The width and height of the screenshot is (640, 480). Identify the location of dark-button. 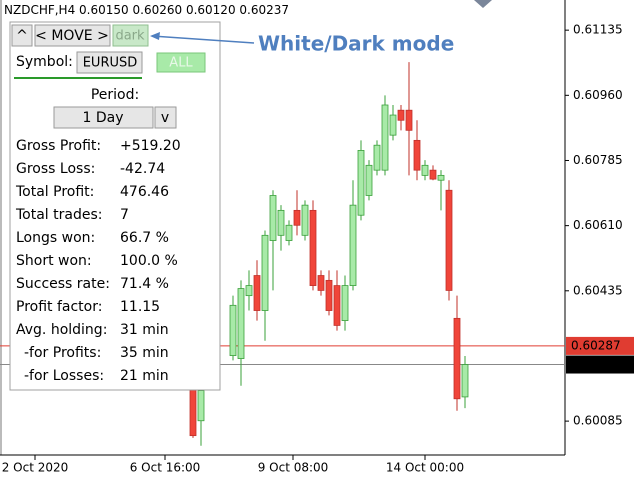
(130, 35).